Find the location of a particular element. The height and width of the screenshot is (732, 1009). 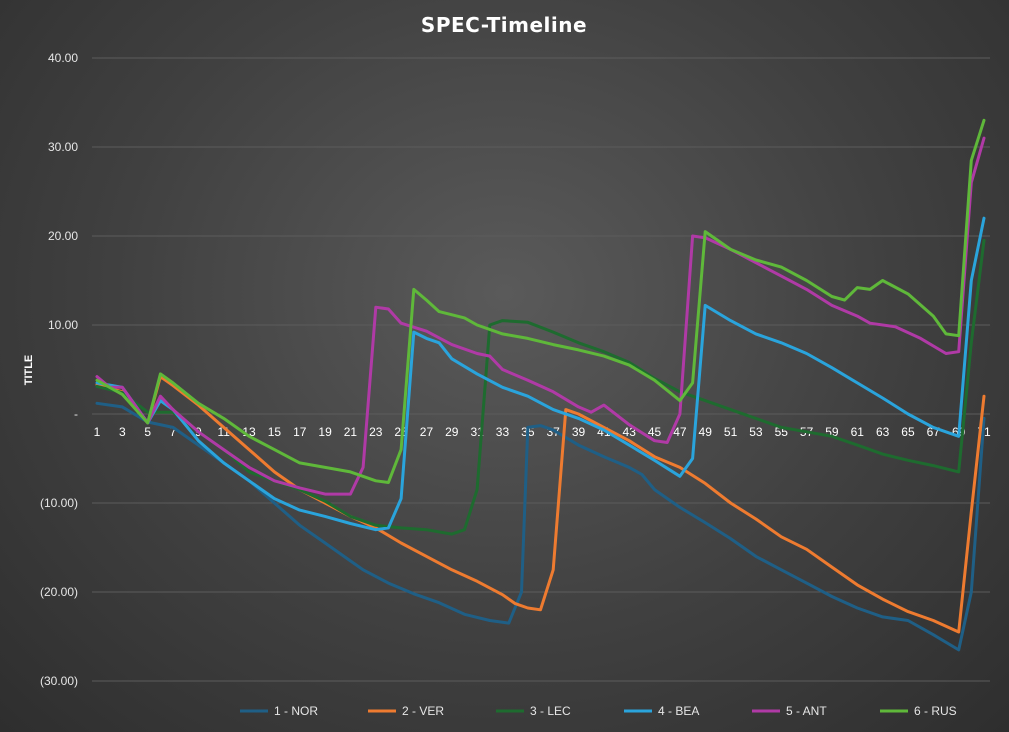

x-tick-label: 33 is located at coordinates (503, 432).